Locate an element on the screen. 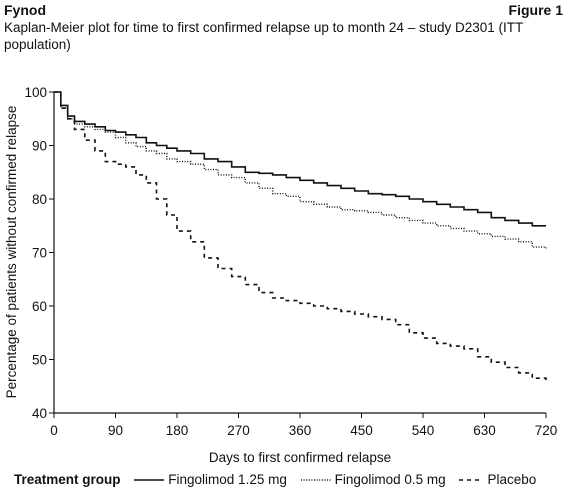 The width and height of the screenshot is (569, 492). x-tick-label: 450 is located at coordinates (361, 430).